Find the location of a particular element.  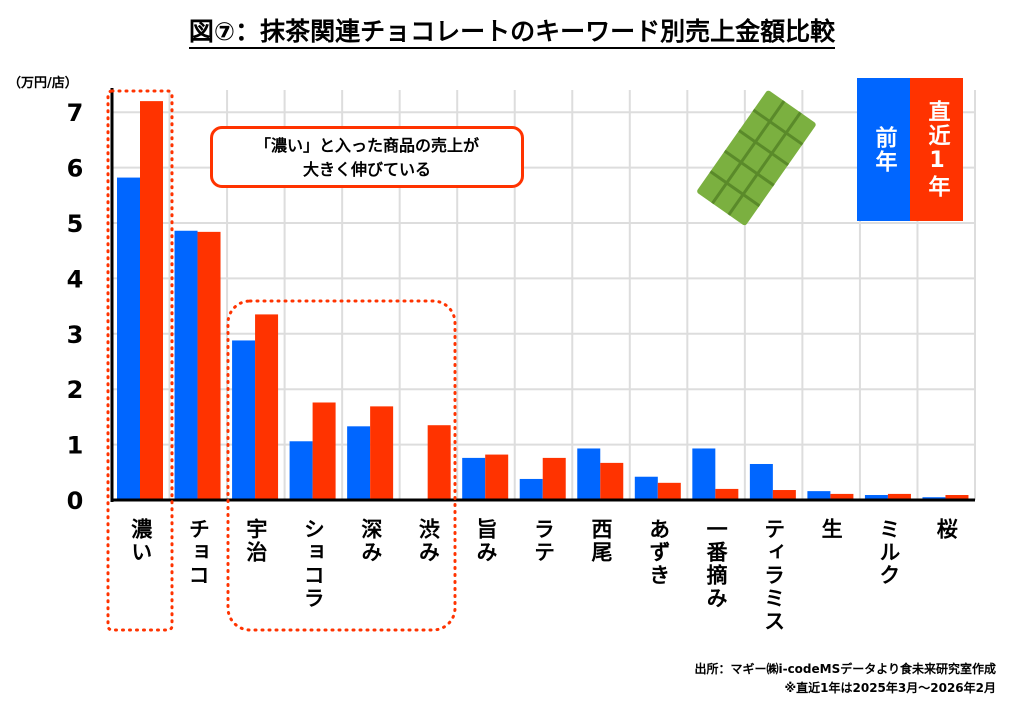

x-tick-label: ショコラ is located at coordinates (313, 564).